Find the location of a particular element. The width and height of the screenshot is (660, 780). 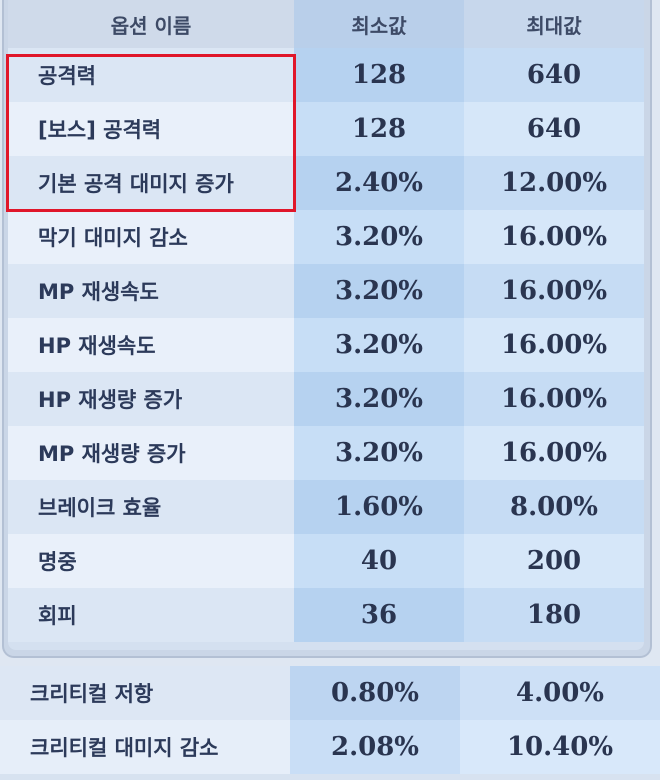

option-max: 200 is located at coordinates (554, 561).